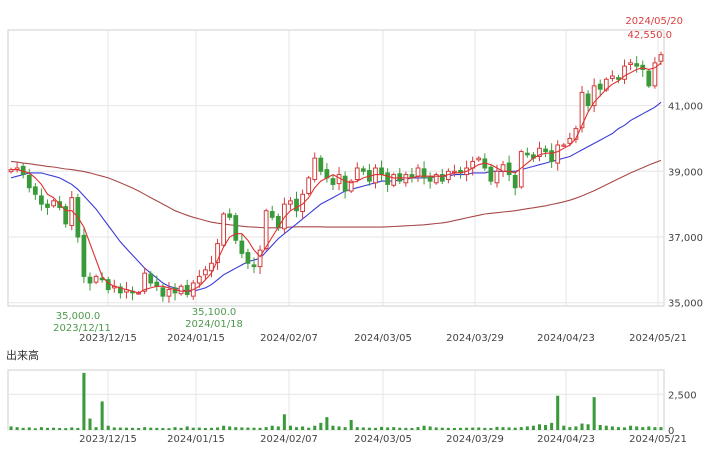 The height and width of the screenshot is (450, 708). Describe the element at coordinates (566, 338) in the screenshot. I see `price-x-tick-label: 2024/04/23` at that location.